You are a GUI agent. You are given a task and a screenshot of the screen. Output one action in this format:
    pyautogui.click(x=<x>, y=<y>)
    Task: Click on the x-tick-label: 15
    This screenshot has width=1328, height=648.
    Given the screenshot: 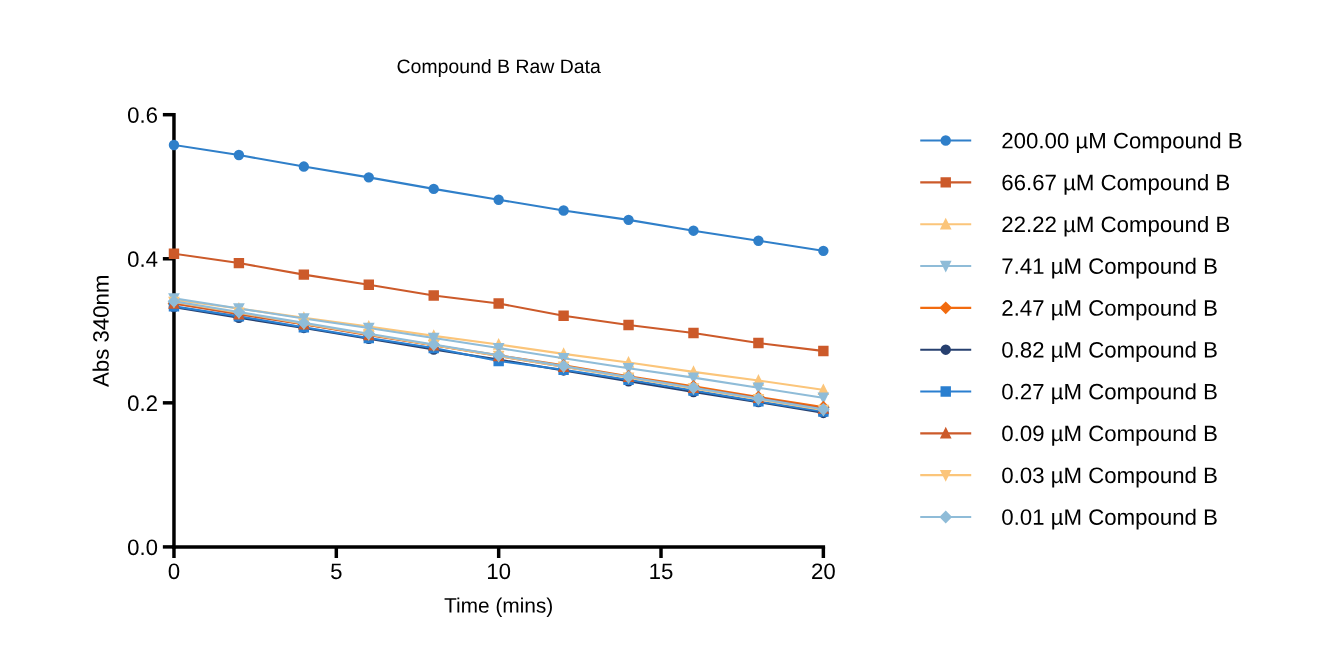 What is the action you would take?
    pyautogui.click(x=661, y=571)
    